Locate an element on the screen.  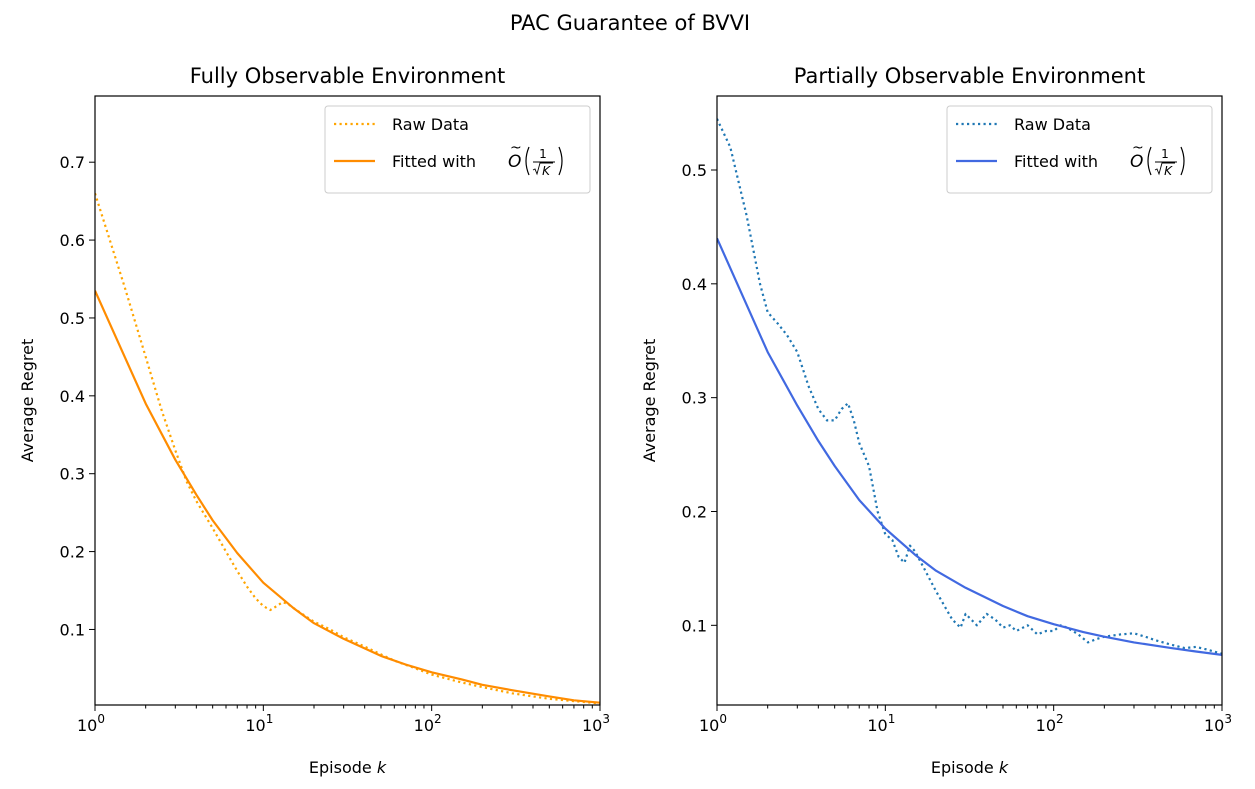
panel-title: Partially Observable Environment is located at coordinates (969, 76).